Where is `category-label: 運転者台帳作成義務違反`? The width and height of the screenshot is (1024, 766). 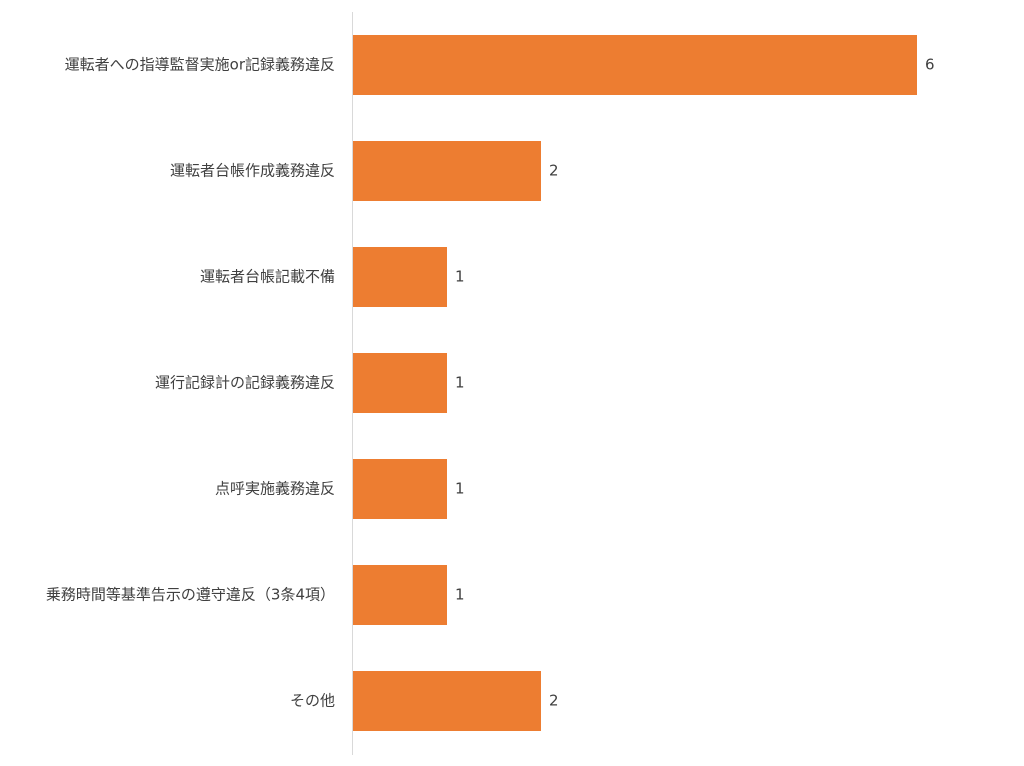 category-label: 運転者台帳作成義務違反 is located at coordinates (252, 171).